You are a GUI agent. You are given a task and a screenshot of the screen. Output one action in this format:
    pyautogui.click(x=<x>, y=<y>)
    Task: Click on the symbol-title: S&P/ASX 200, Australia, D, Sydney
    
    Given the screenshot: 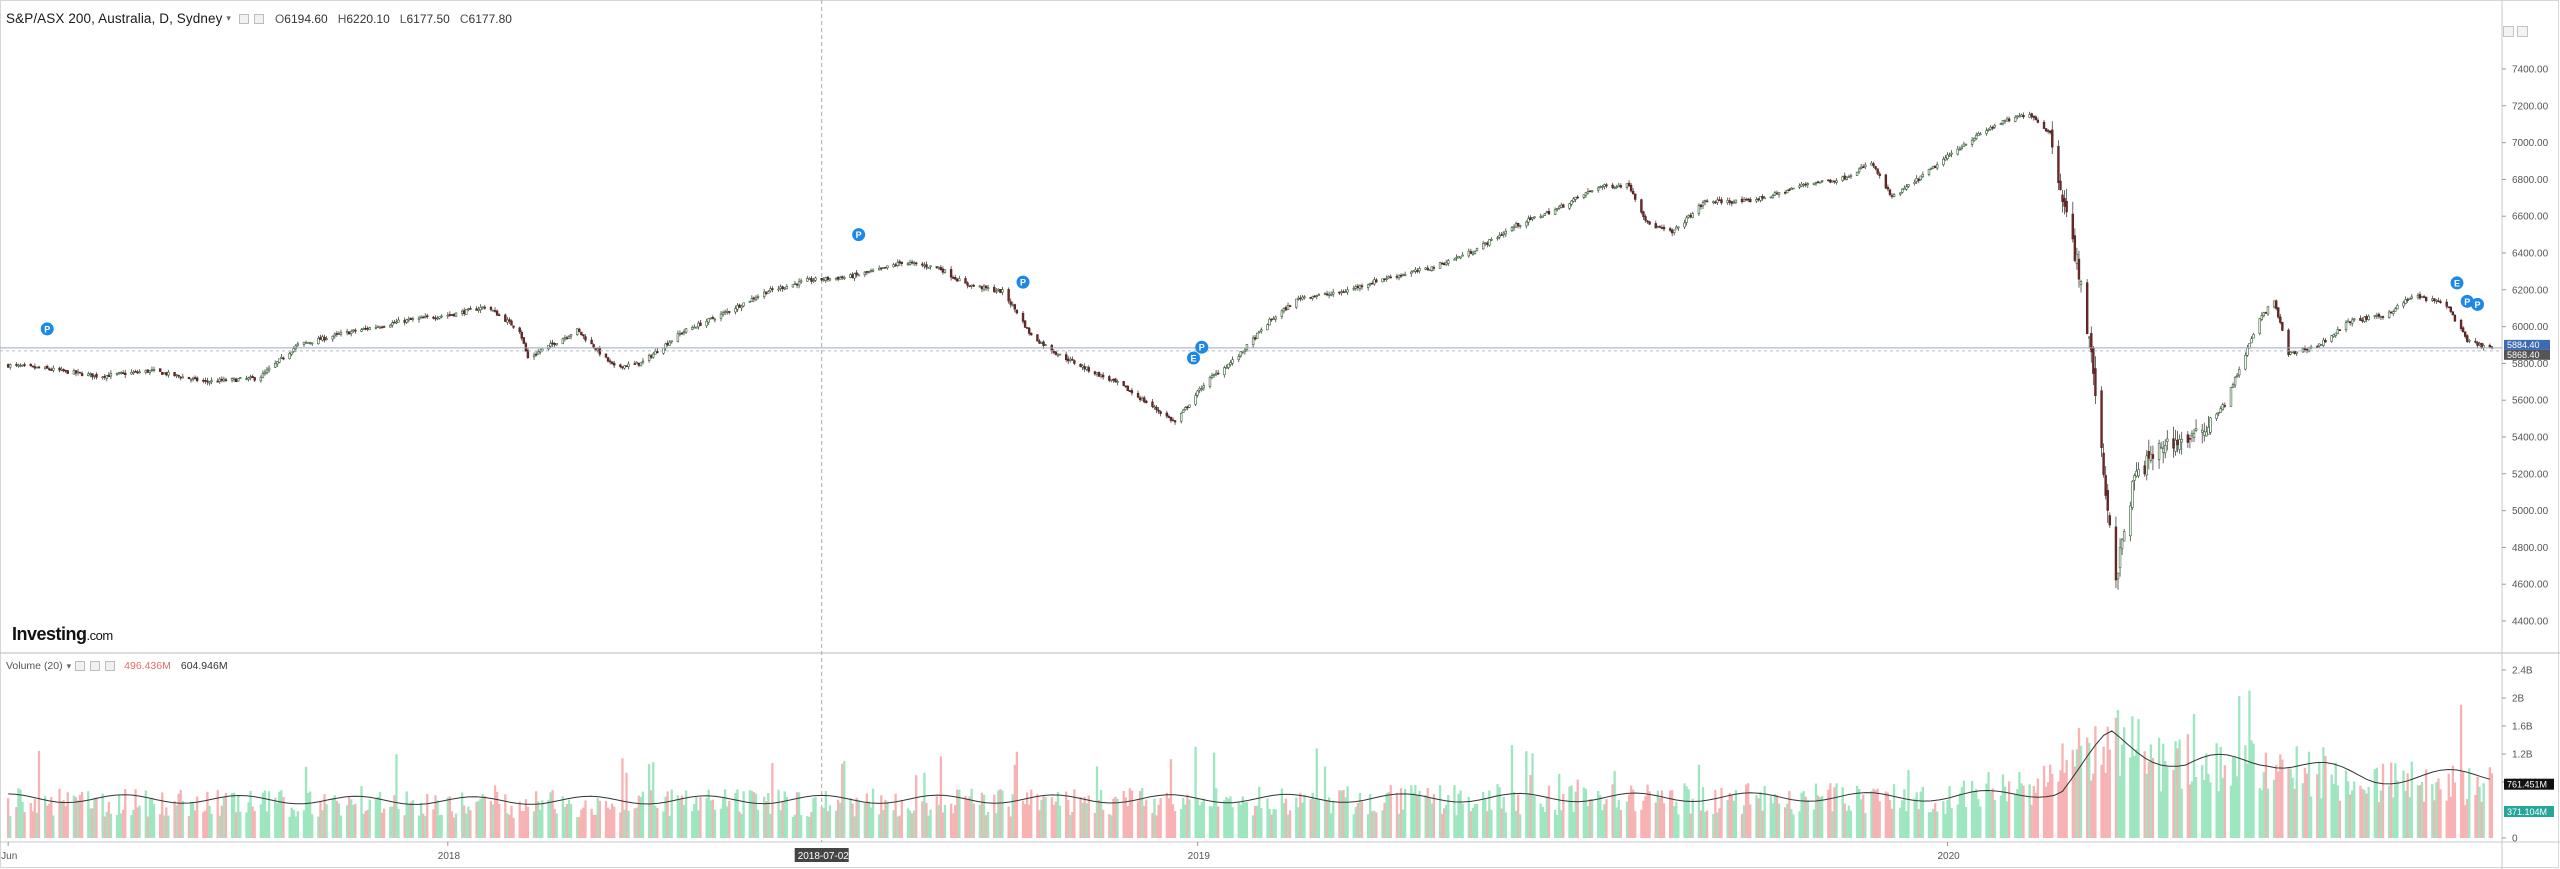 What is the action you would take?
    pyautogui.click(x=114, y=18)
    